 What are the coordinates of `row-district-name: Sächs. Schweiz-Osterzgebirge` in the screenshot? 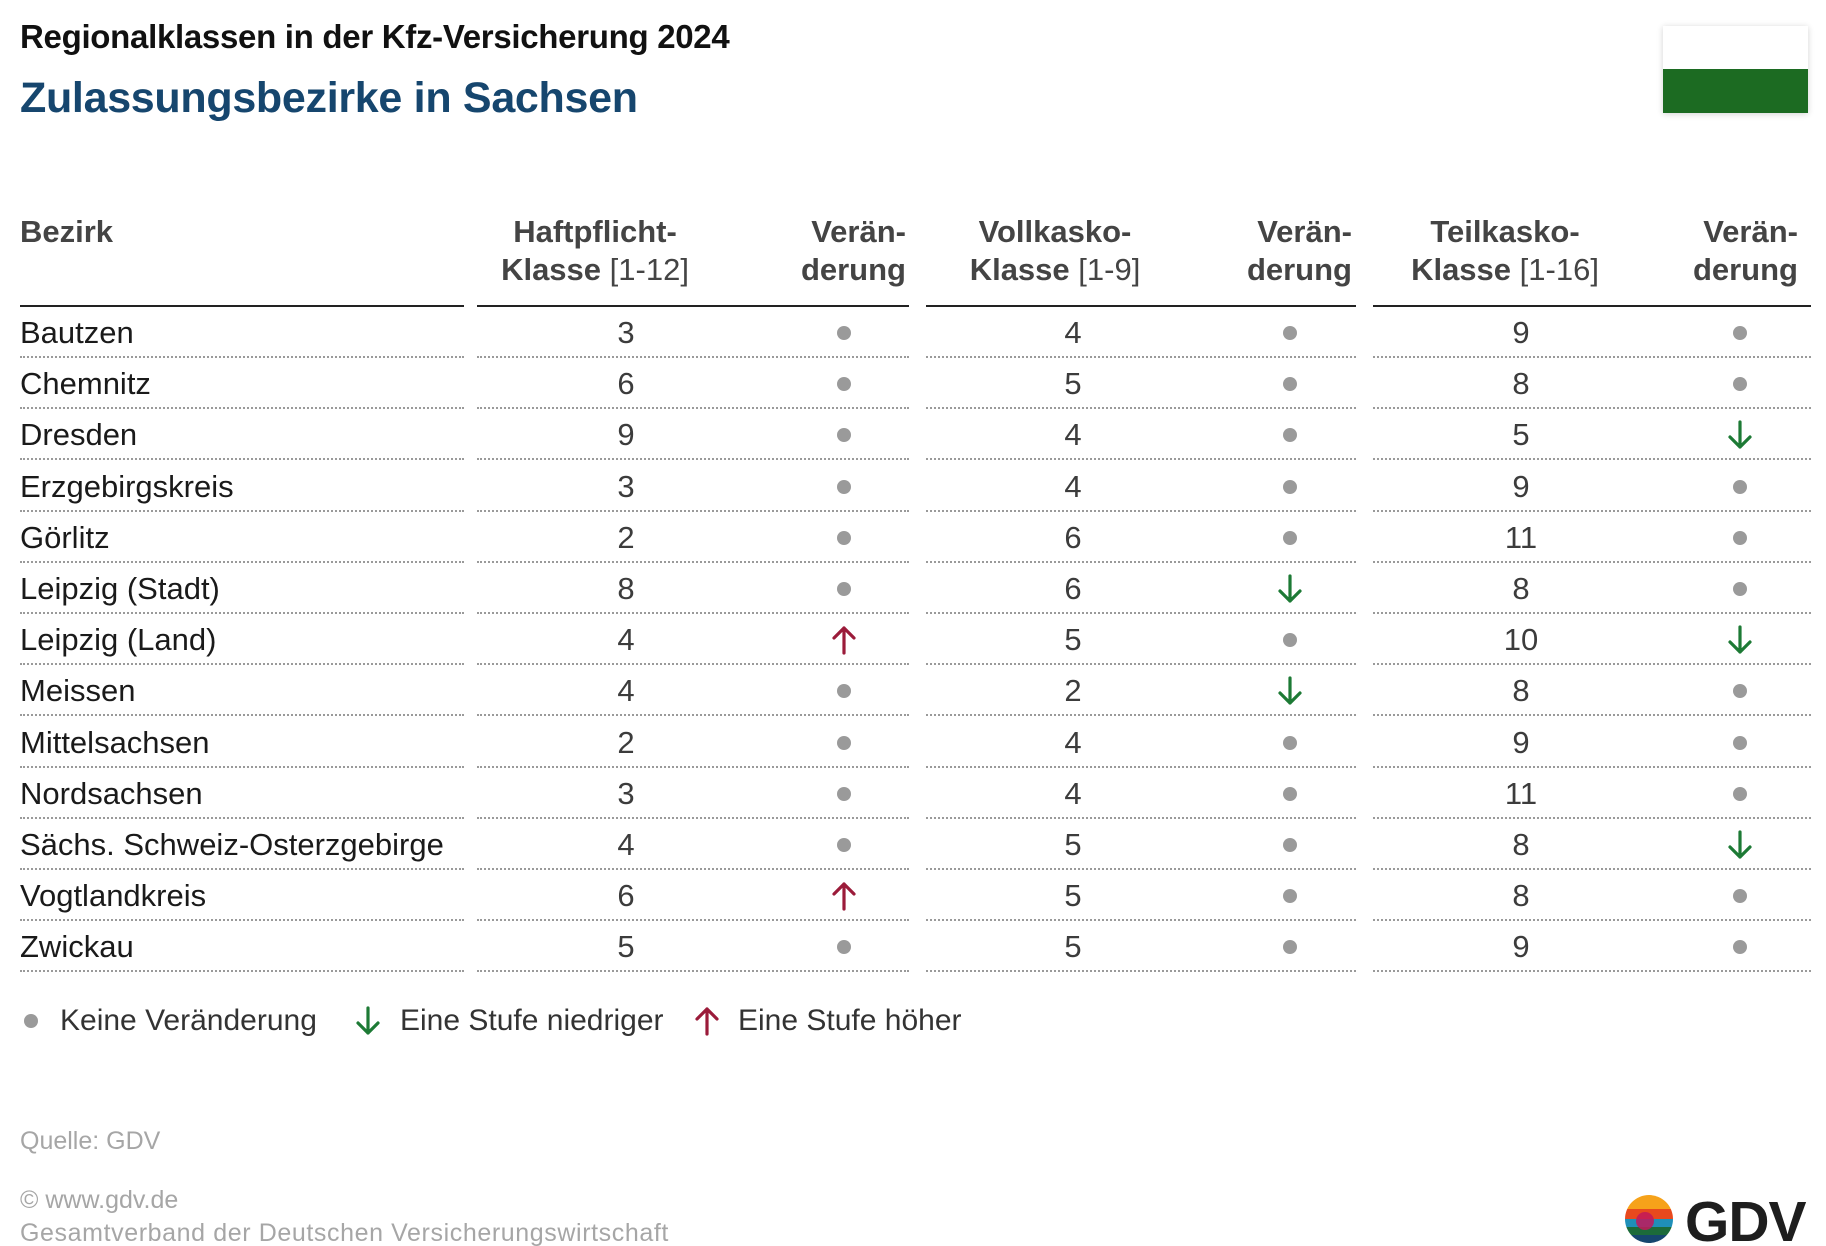 It's located at (232, 844).